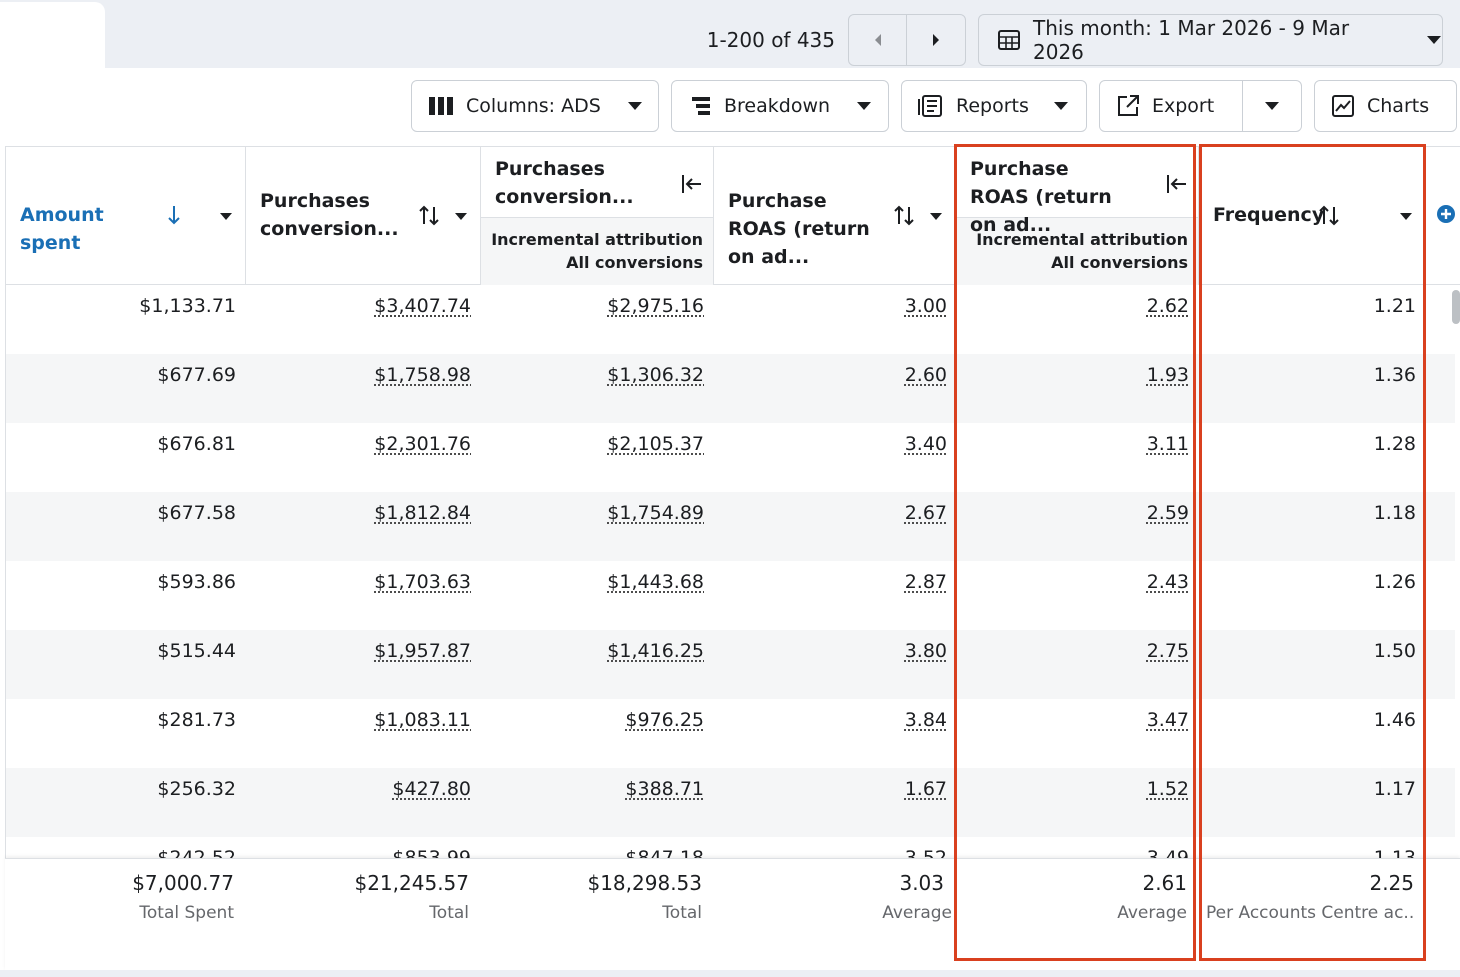 This screenshot has height=977, width=1460. Describe the element at coordinates (535, 106) in the screenshot. I see `columns-button: Columns: ADS` at that location.